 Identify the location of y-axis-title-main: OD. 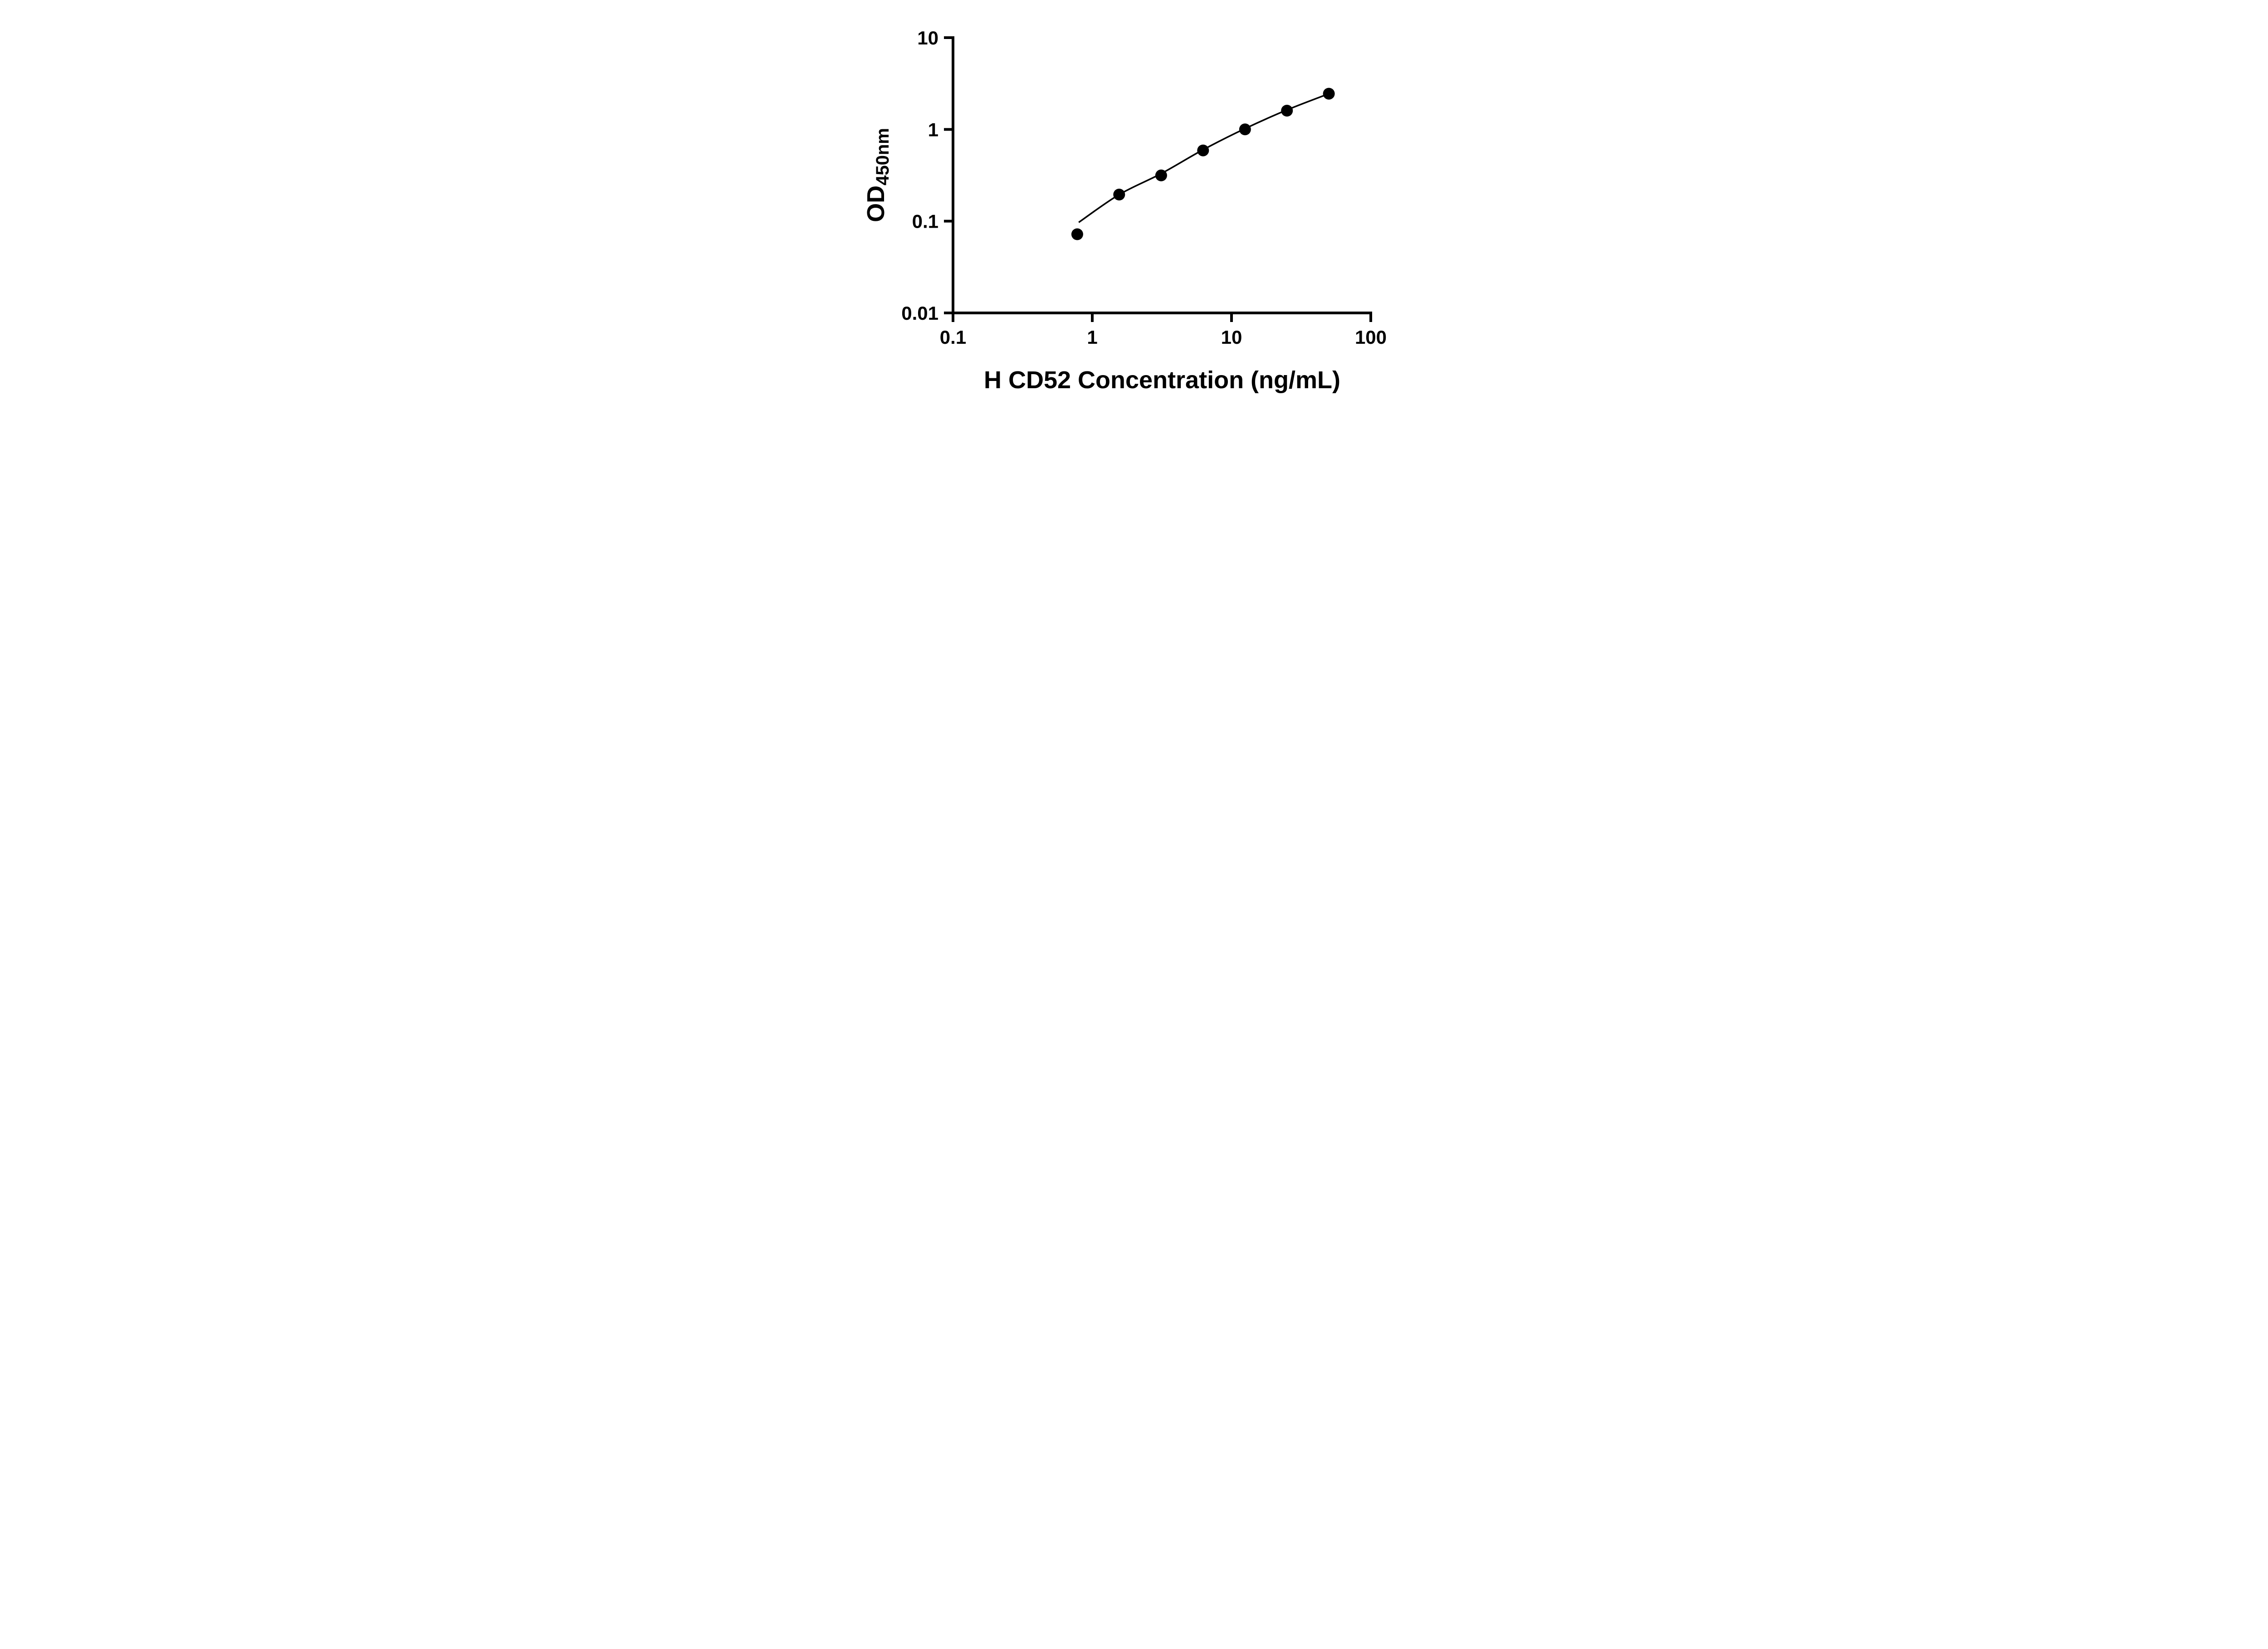
(876, 203).